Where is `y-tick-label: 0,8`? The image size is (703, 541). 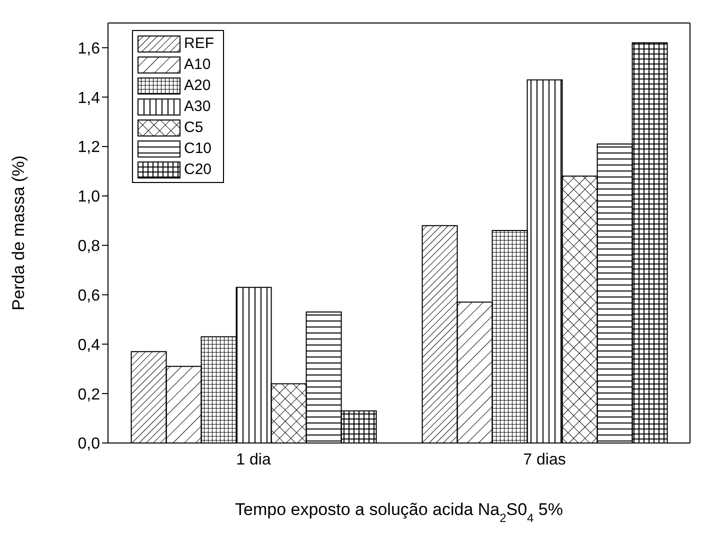
y-tick-label: 0,8 is located at coordinates (89, 247).